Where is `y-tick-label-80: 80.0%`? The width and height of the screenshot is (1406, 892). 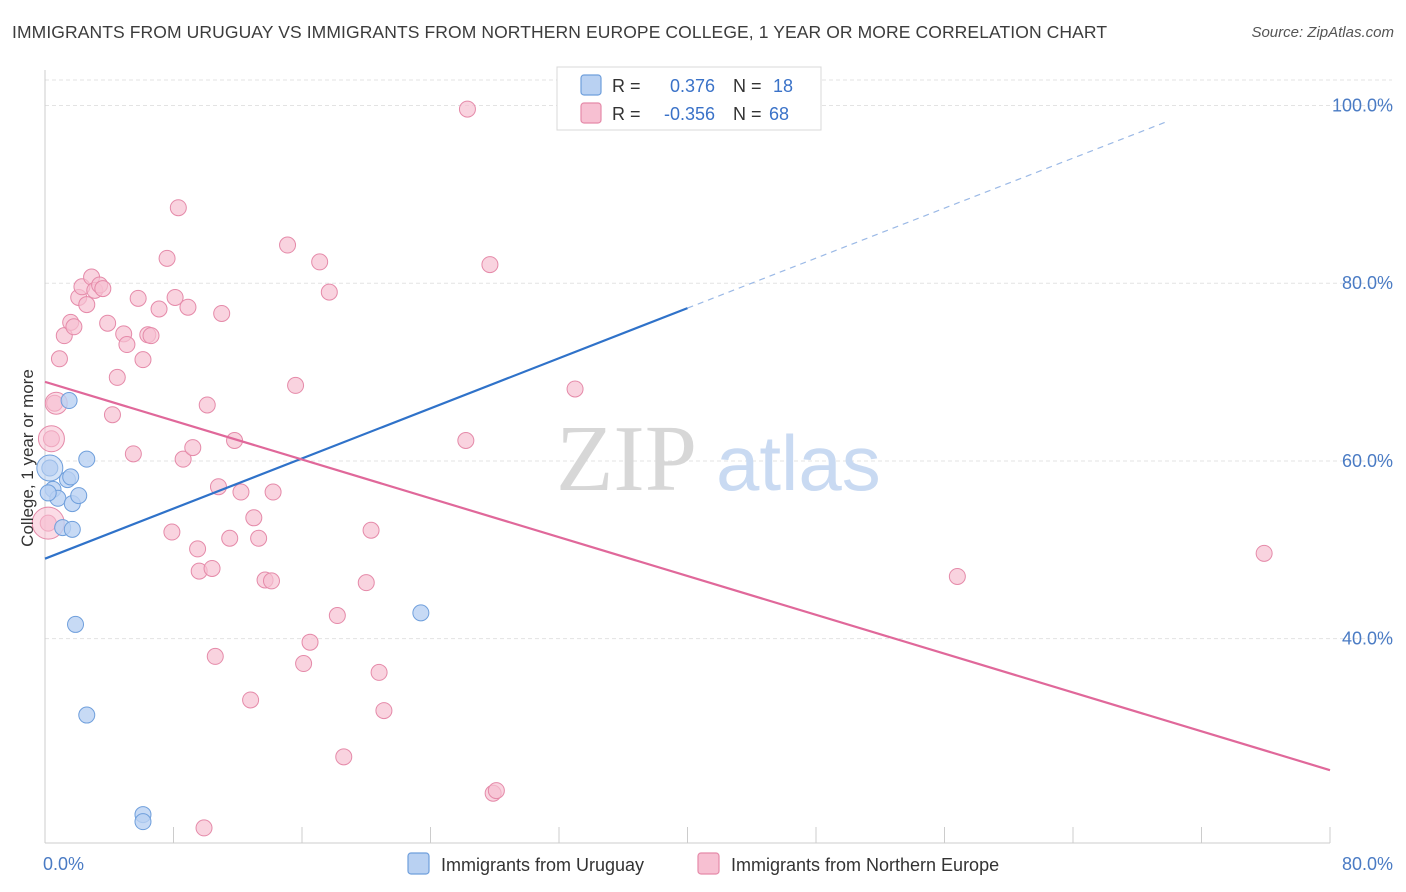
y-tick-label-80: 80.0% is located at coordinates (1367, 283).